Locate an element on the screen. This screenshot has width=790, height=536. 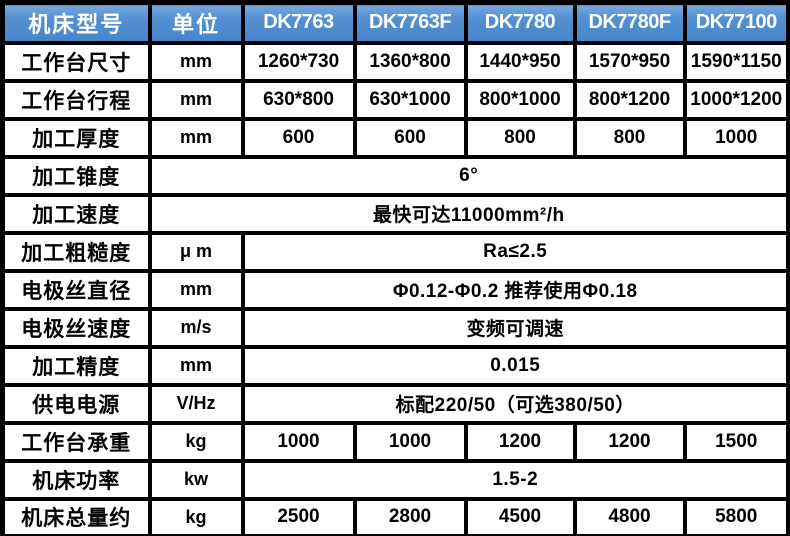
header-unit-label: 单位 is located at coordinates (196, 22).